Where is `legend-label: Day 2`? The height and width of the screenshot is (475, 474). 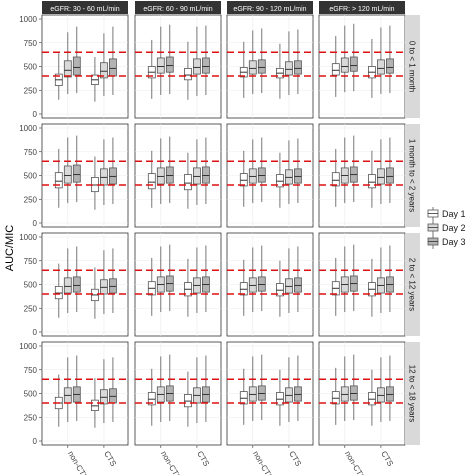 legend-label: Day 2 is located at coordinates (454, 228).